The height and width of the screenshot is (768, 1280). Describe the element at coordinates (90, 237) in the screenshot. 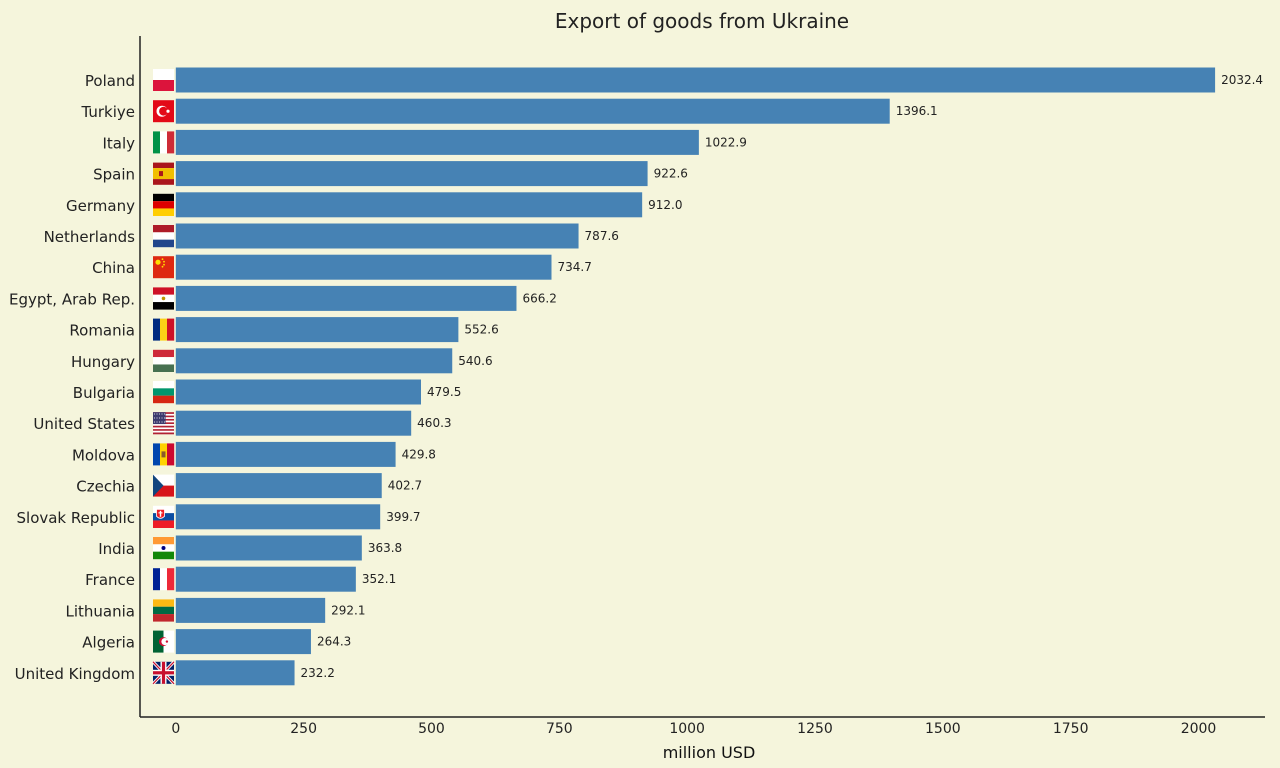

I see `category-label: Netherlands` at that location.